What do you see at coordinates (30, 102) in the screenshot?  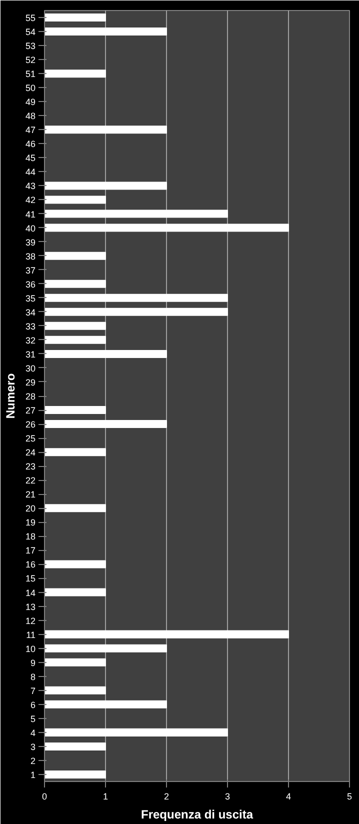 I see `y-tick-label: 49` at bounding box center [30, 102].